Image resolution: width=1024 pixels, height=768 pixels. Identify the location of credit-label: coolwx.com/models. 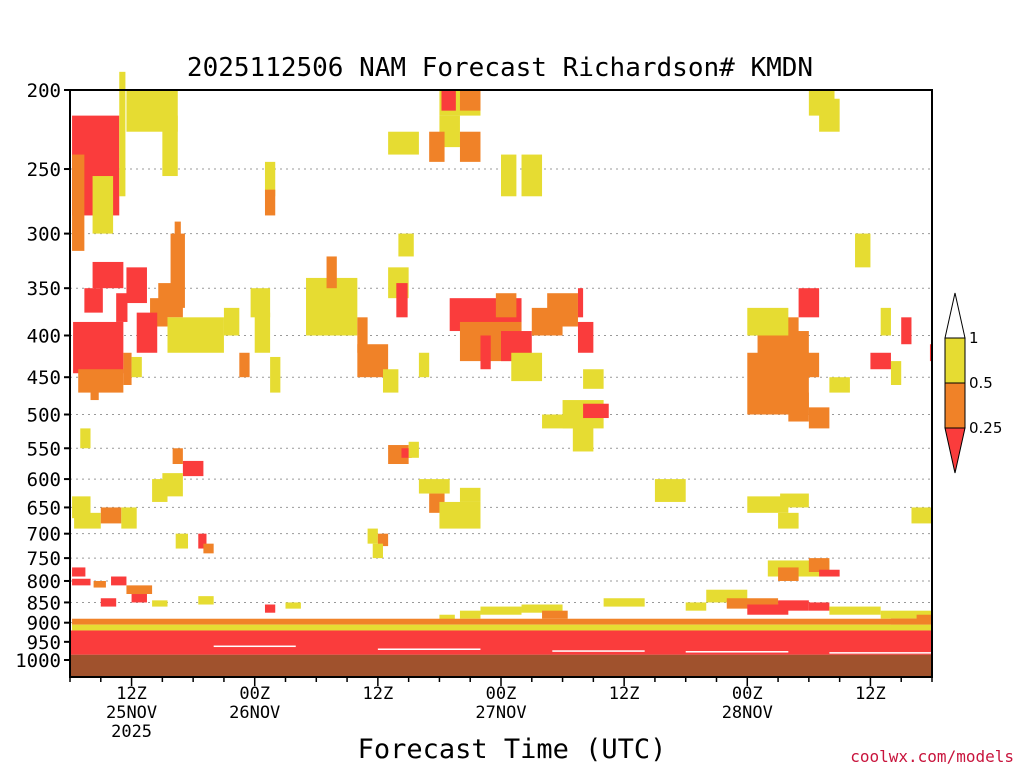
(932, 756).